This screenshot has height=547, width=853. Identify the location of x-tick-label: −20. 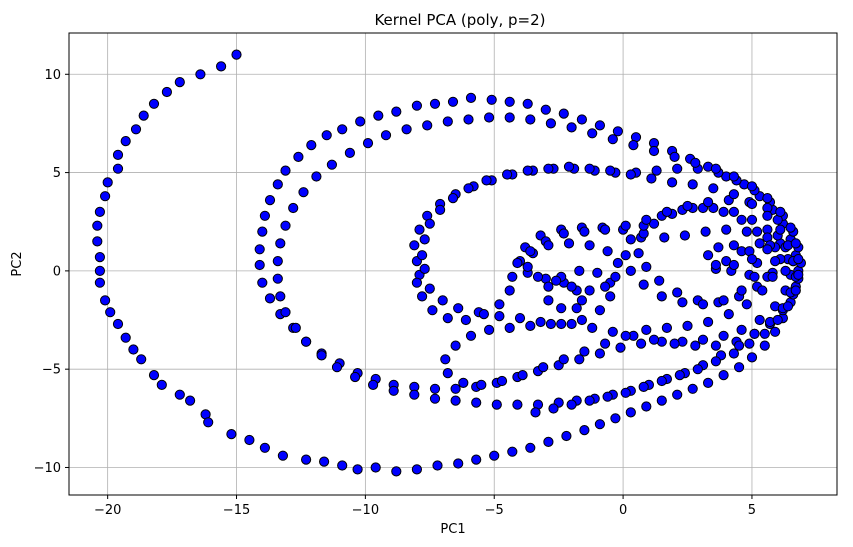
(107, 510).